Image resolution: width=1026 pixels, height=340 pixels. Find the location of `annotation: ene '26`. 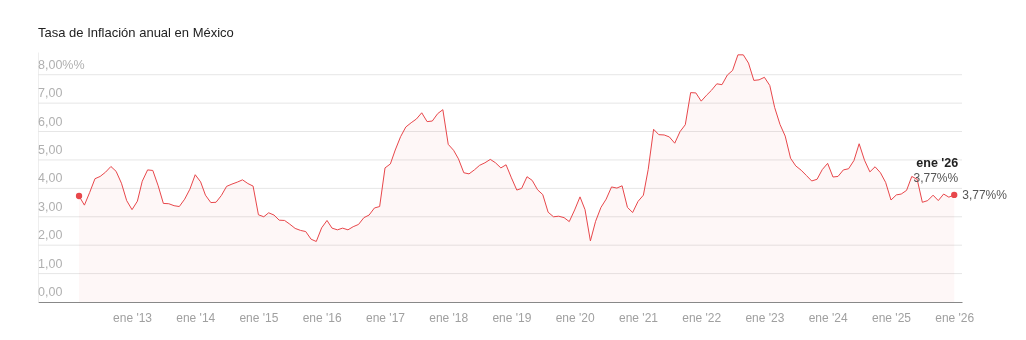

annotation: ene '26 is located at coordinates (937, 162).